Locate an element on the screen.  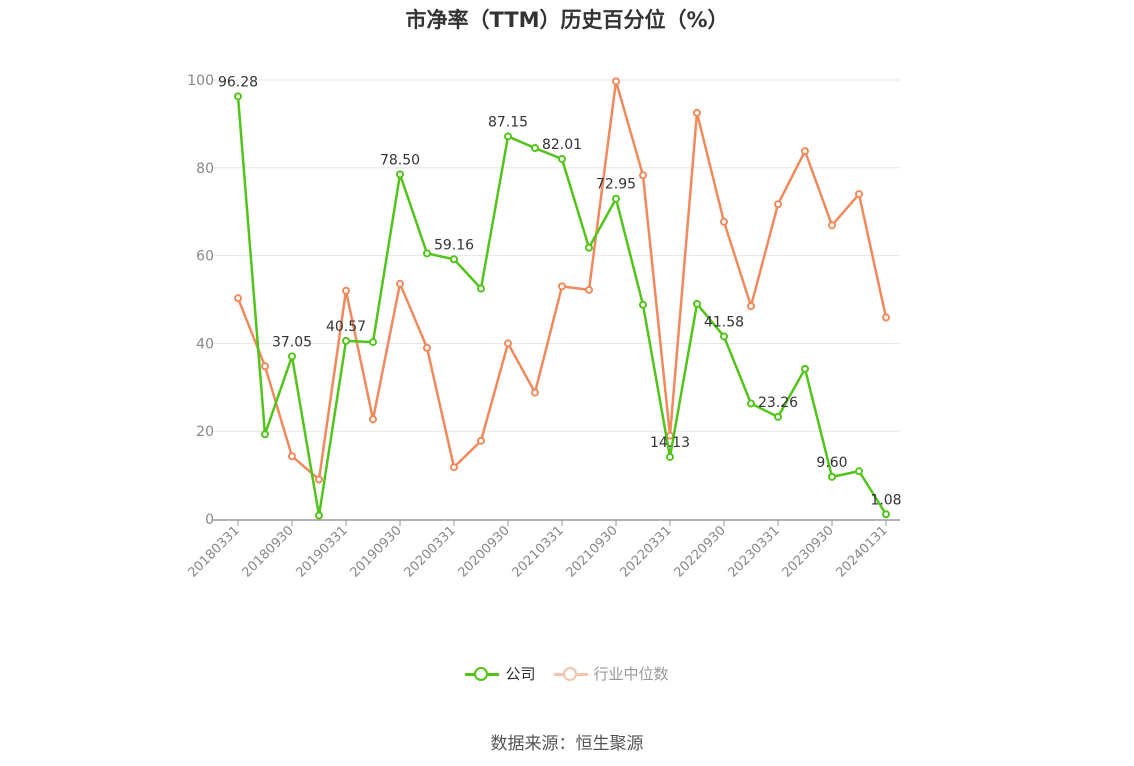
legend: 公司 行业中位数 is located at coordinates (567, 673).